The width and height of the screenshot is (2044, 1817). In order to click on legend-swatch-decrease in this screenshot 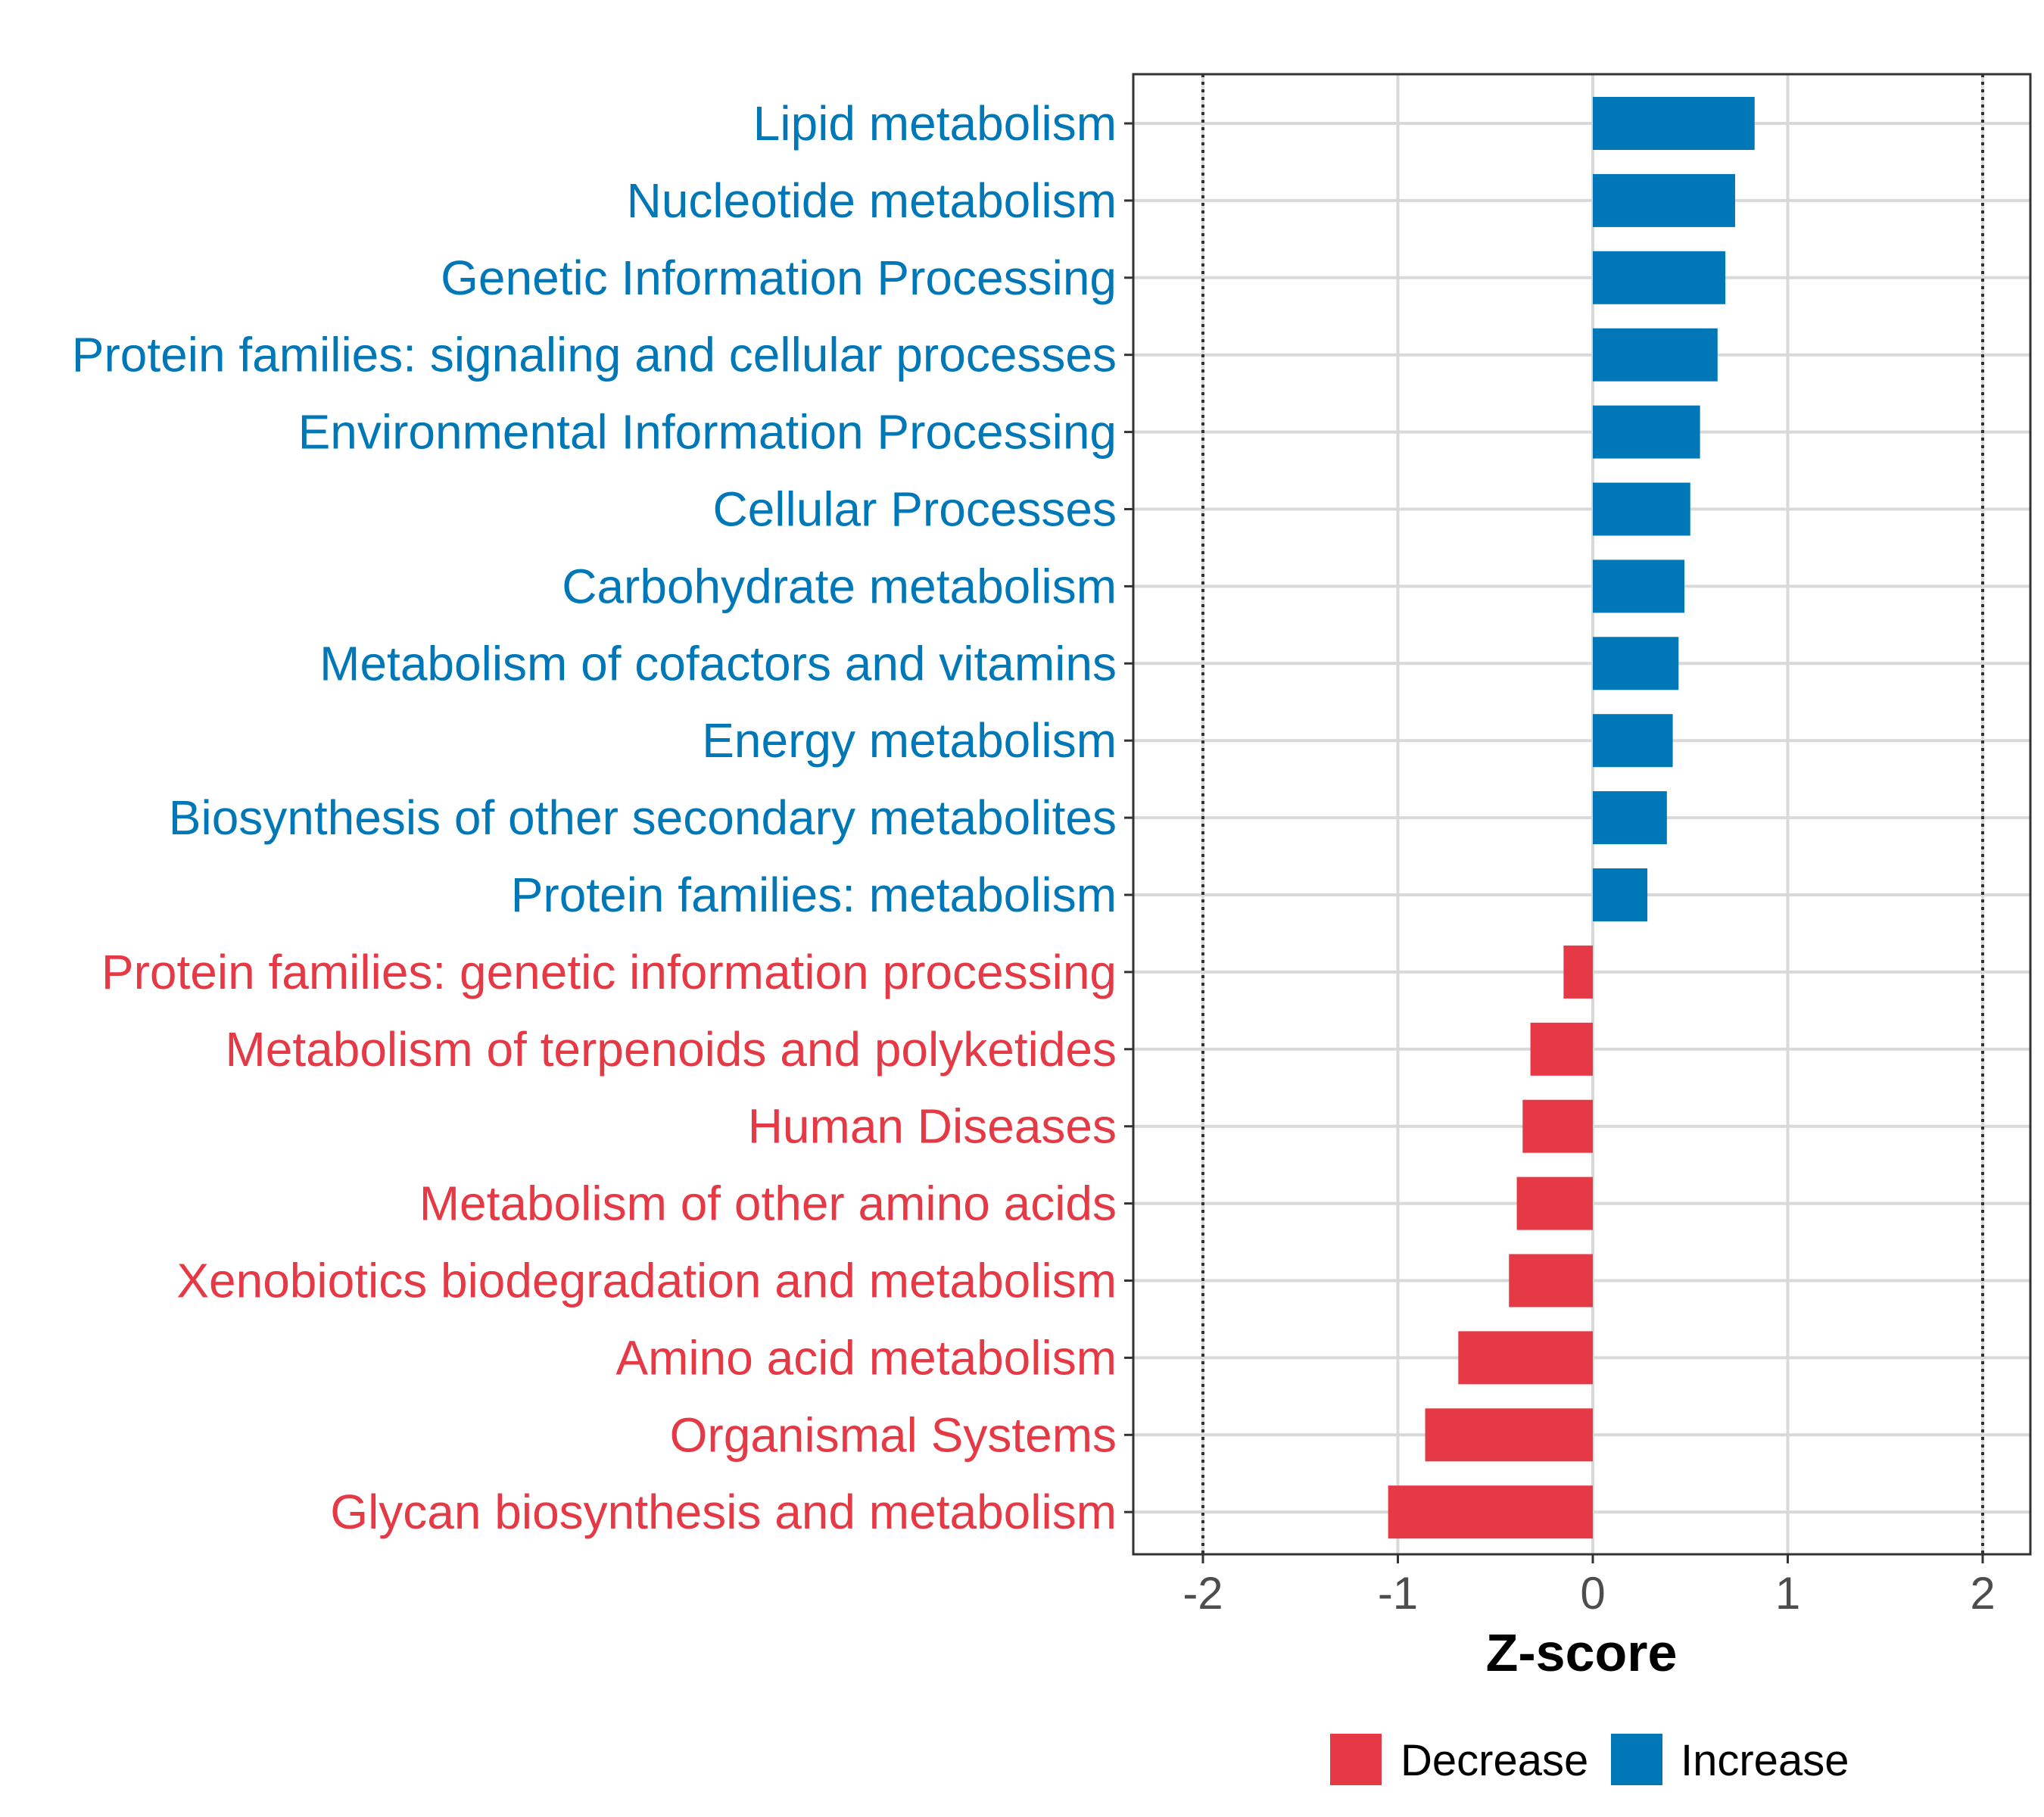, I will do `click(1356, 1759)`.